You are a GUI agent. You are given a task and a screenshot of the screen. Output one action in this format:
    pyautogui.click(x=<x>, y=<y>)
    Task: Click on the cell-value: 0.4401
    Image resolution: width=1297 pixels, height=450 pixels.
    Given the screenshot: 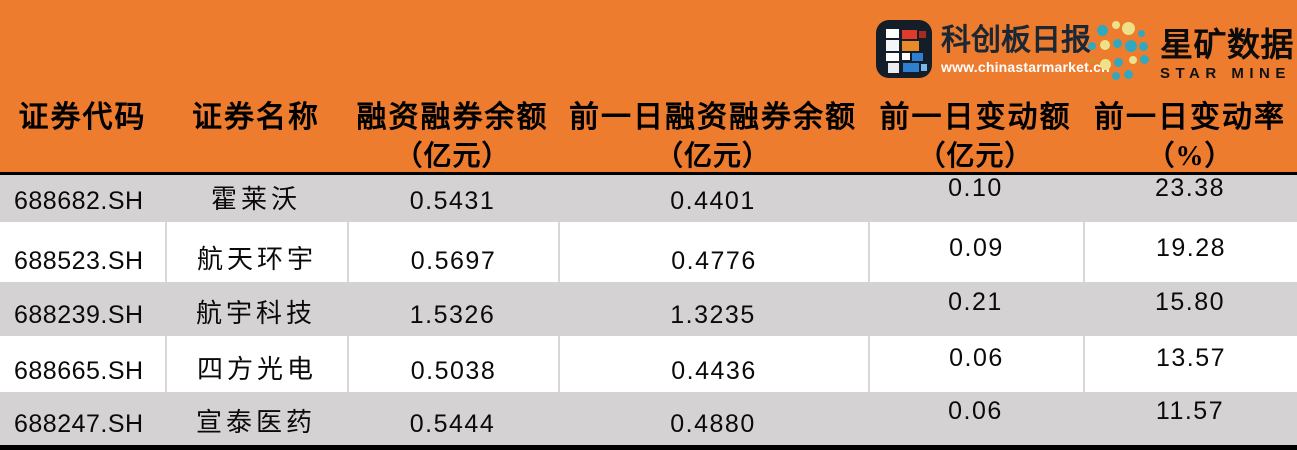 What is the action you would take?
    pyautogui.click(x=713, y=201)
    